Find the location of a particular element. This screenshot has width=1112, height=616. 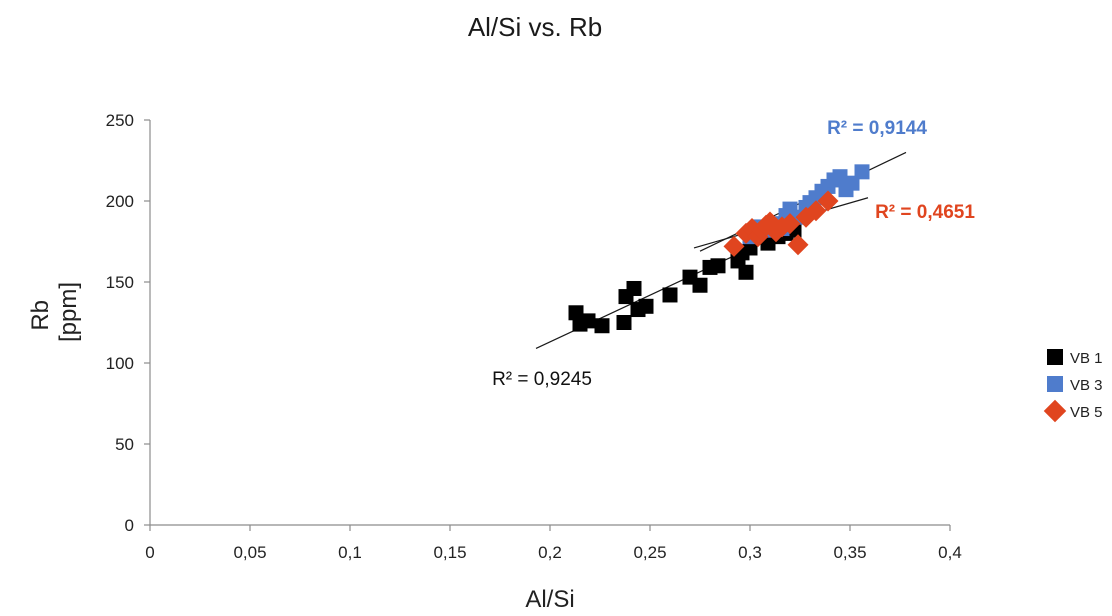

x-tick-label: 0,2 is located at coordinates (550, 552).